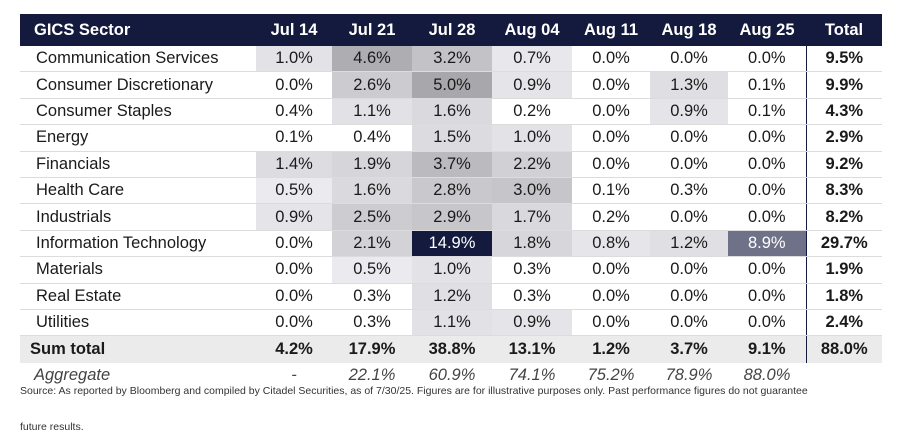  What do you see at coordinates (843, 217) in the screenshot?
I see `sector-total-cell: 8.2%` at bounding box center [843, 217].